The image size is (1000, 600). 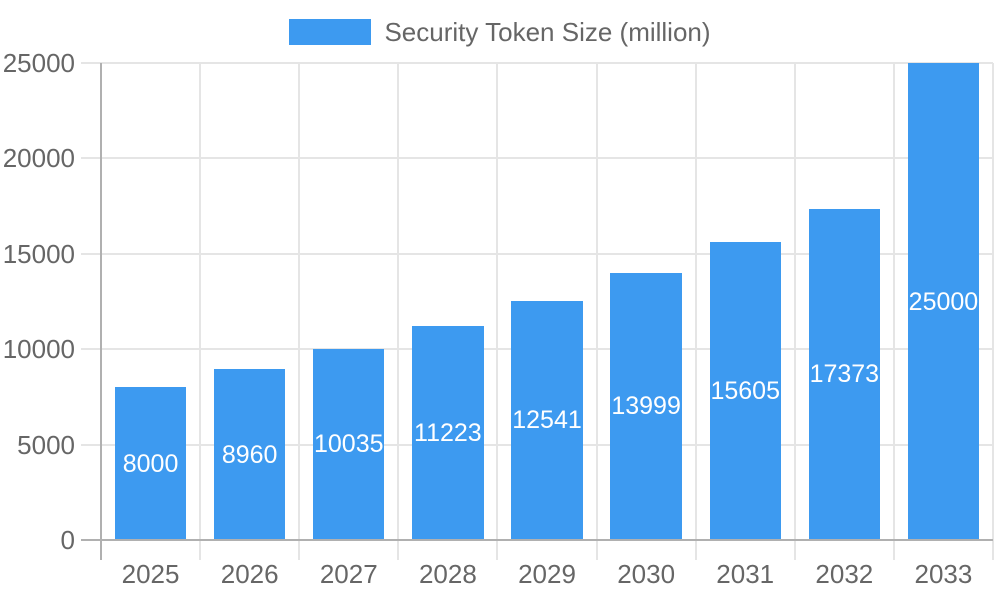 I want to click on bar-2029, so click(x=547, y=420).